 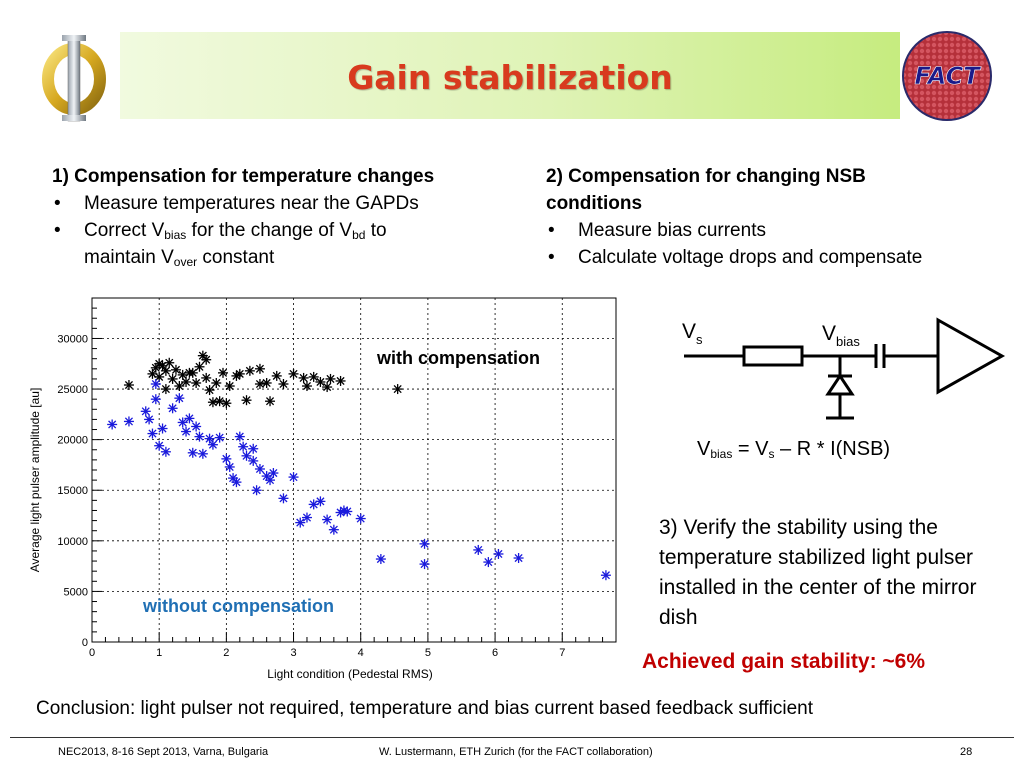 What do you see at coordinates (750, 257) in the screenshot?
I see `section2-bullet-2-text: Calculate voltage drops and compensate` at bounding box center [750, 257].